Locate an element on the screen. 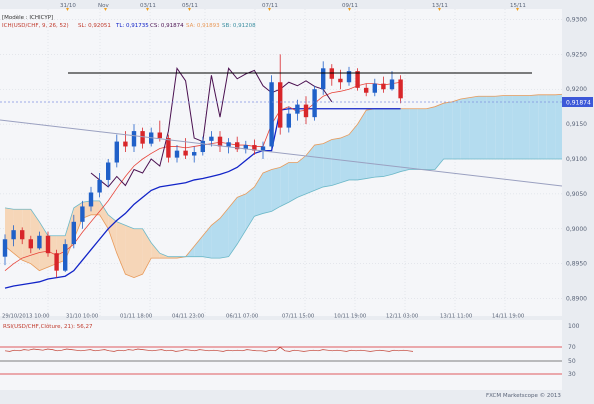  top-date-label: 03/11 is located at coordinates (148, 6).